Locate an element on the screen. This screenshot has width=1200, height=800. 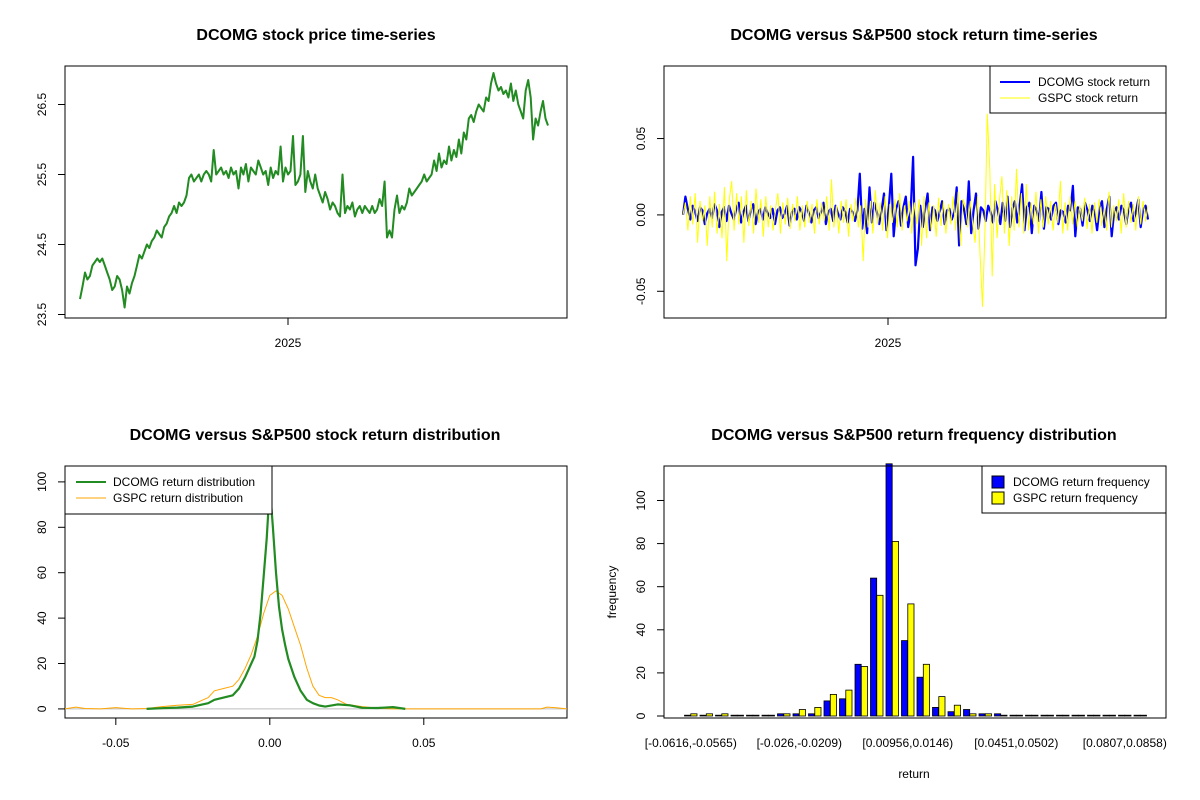
frequency-bars-group is located at coordinates (915, 590).